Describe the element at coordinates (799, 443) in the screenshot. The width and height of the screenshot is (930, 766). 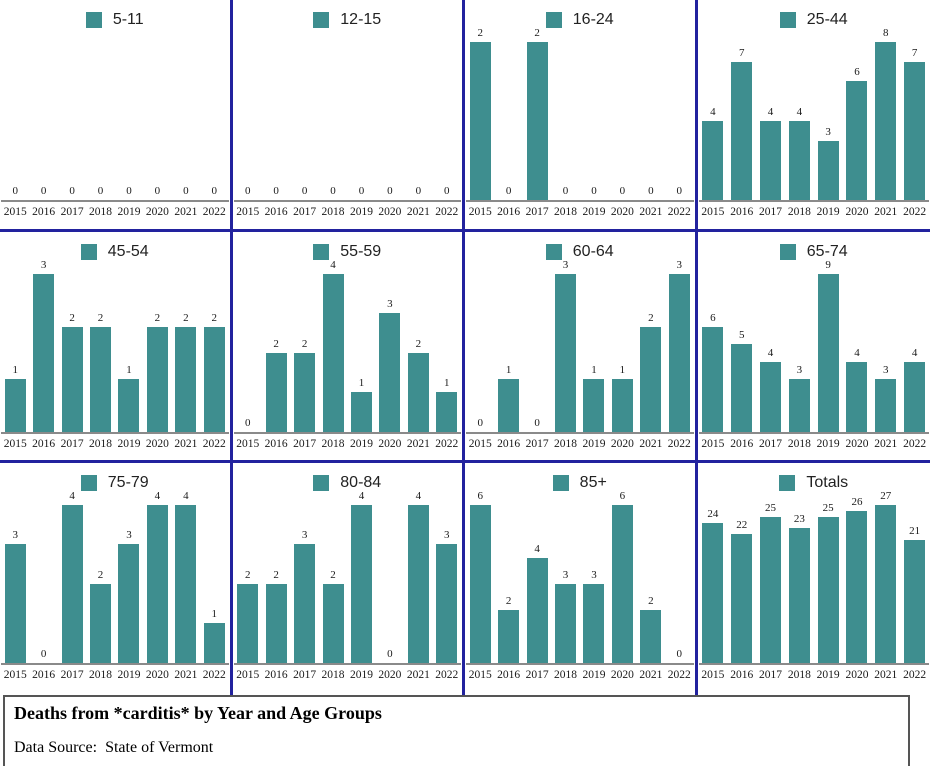
I see `x-tick-label: 2018` at that location.